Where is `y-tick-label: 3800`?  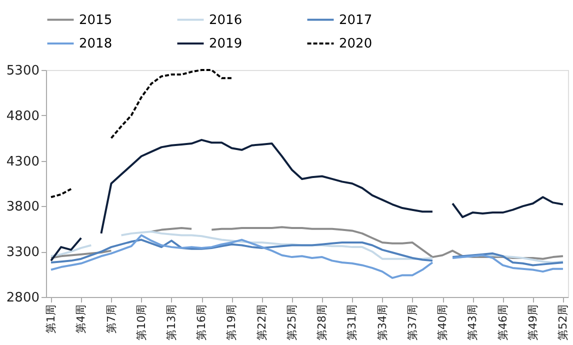 y-tick-label: 3800 is located at coordinates (23, 207).